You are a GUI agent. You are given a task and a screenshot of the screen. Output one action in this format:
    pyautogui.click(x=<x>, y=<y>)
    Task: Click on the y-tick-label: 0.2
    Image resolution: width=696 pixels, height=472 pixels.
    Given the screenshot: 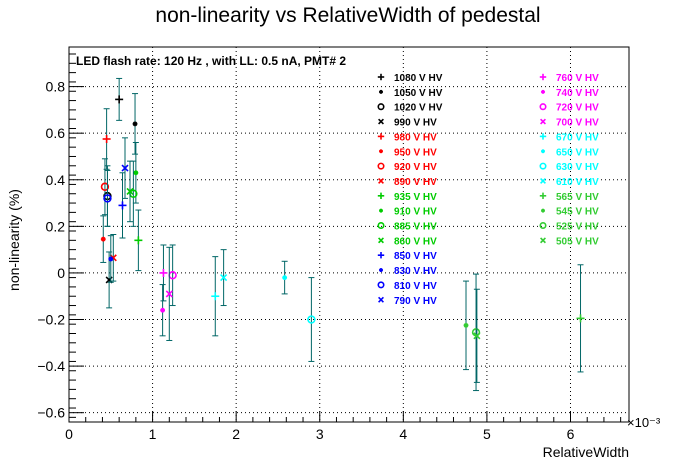 What is the action you would take?
    pyautogui.click(x=56, y=226)
    